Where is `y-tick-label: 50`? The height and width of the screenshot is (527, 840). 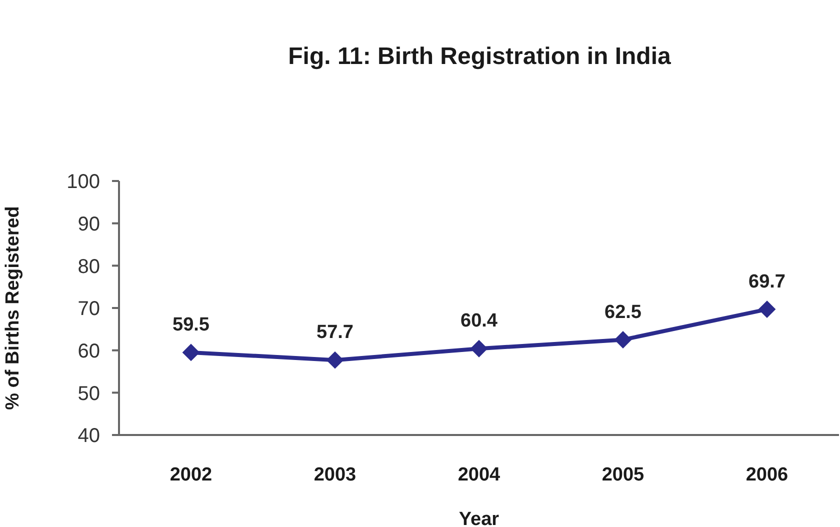
y-tick-label: 50 is located at coordinates (89, 393).